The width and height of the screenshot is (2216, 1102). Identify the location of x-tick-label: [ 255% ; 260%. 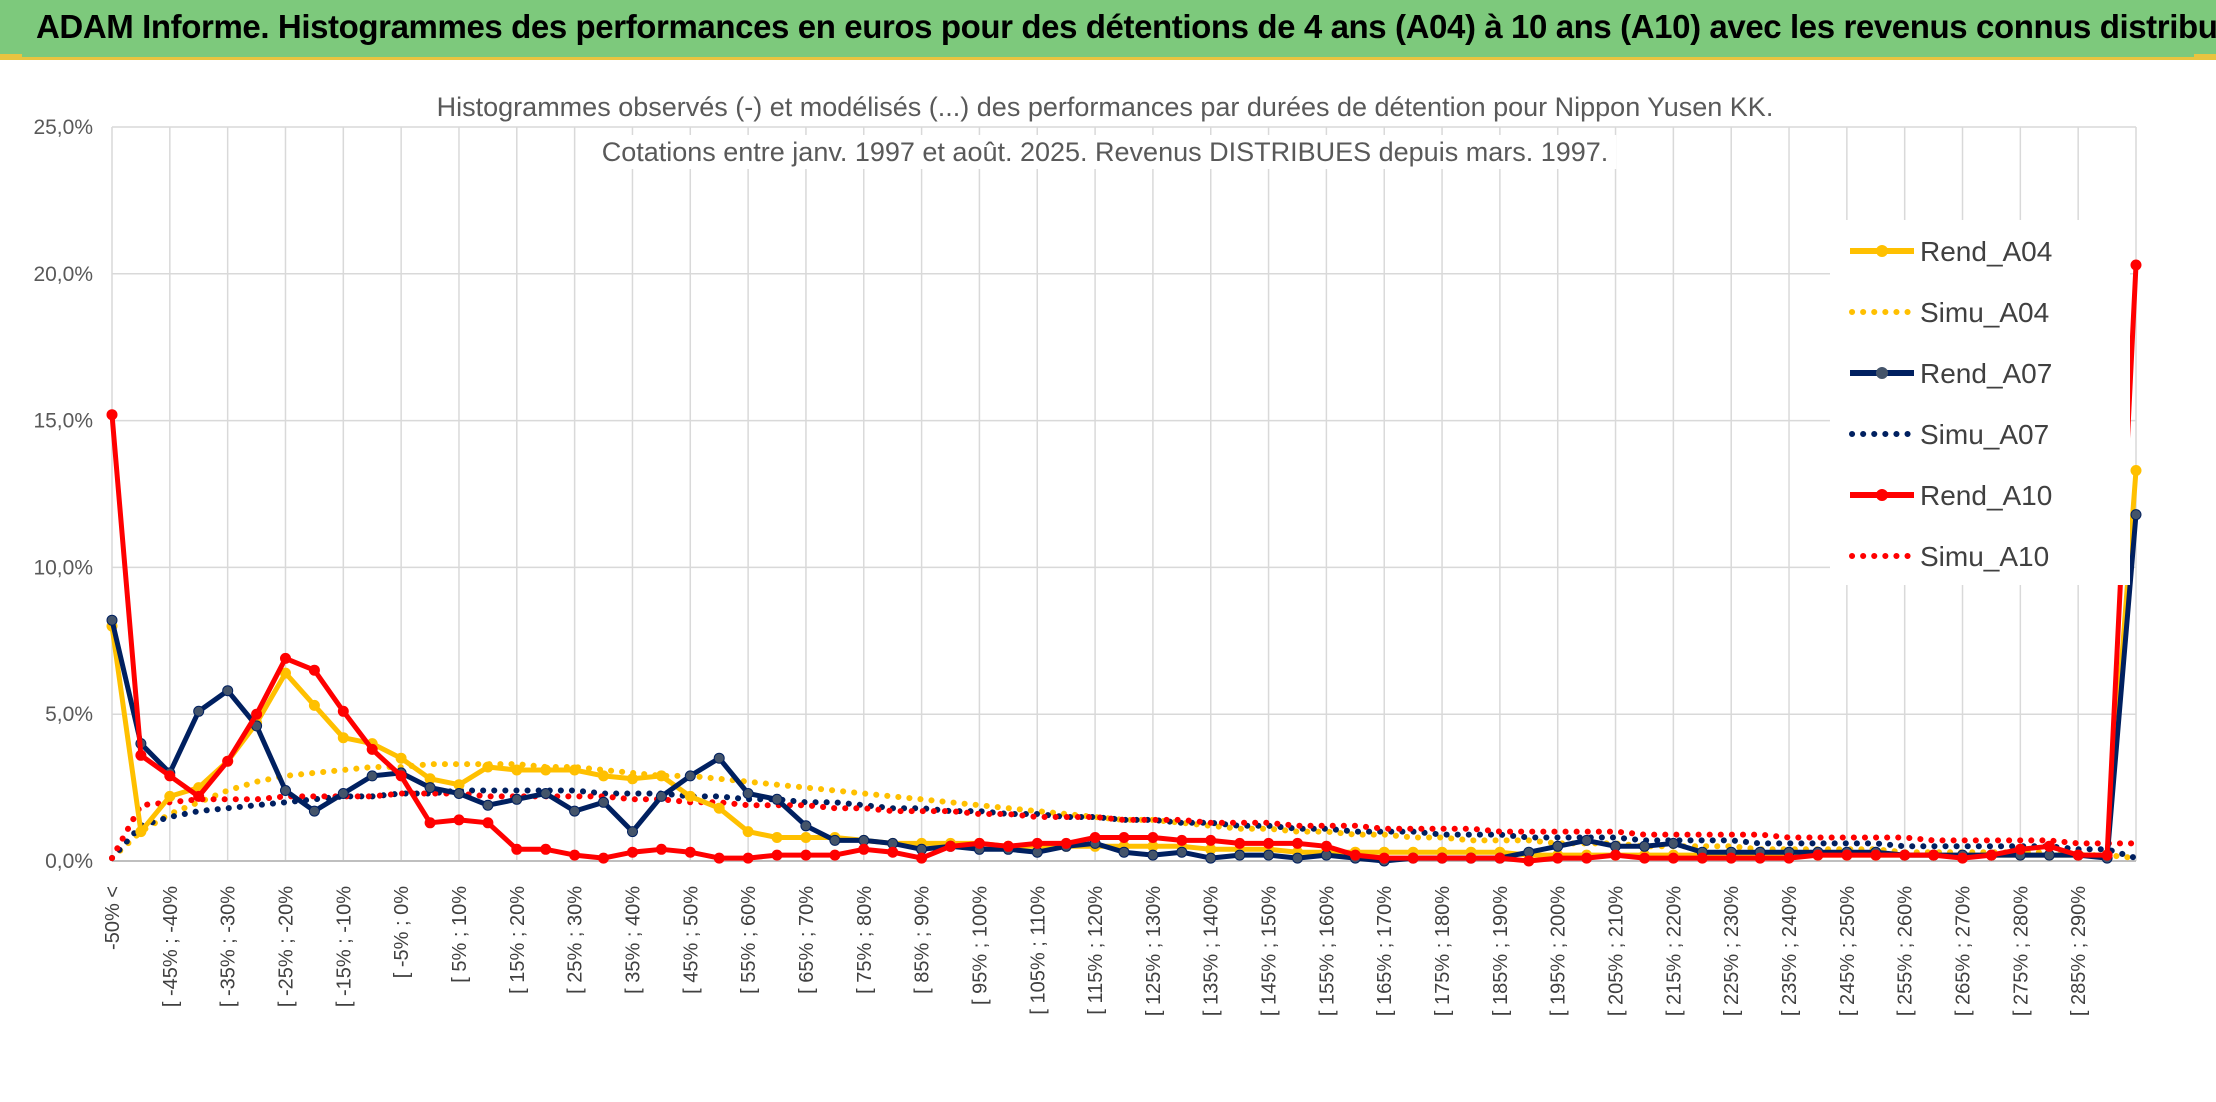
(1906, 951).